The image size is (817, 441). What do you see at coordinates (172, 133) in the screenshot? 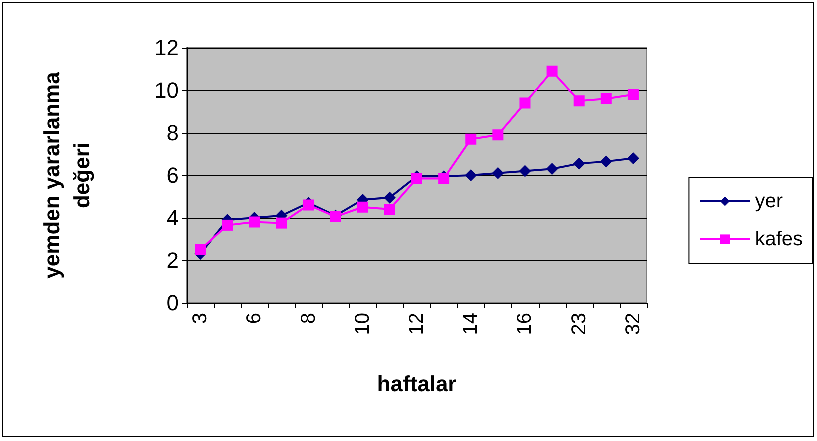
I see `y-tick-label: 8` at bounding box center [172, 133].